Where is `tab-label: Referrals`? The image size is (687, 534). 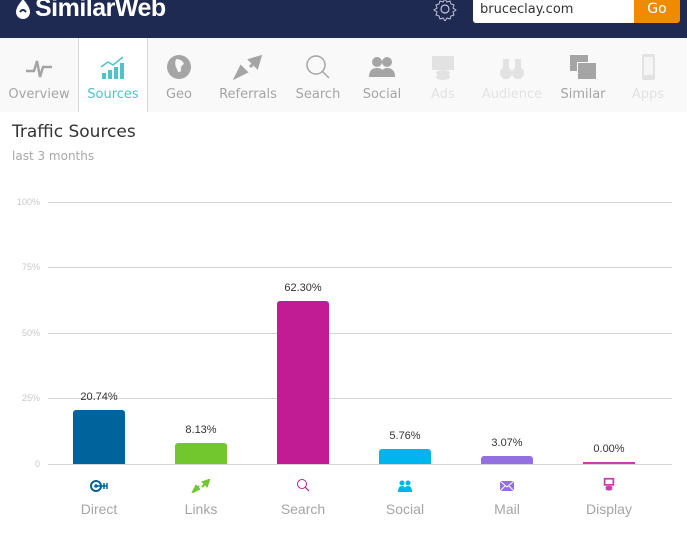 tab-label: Referrals is located at coordinates (248, 94).